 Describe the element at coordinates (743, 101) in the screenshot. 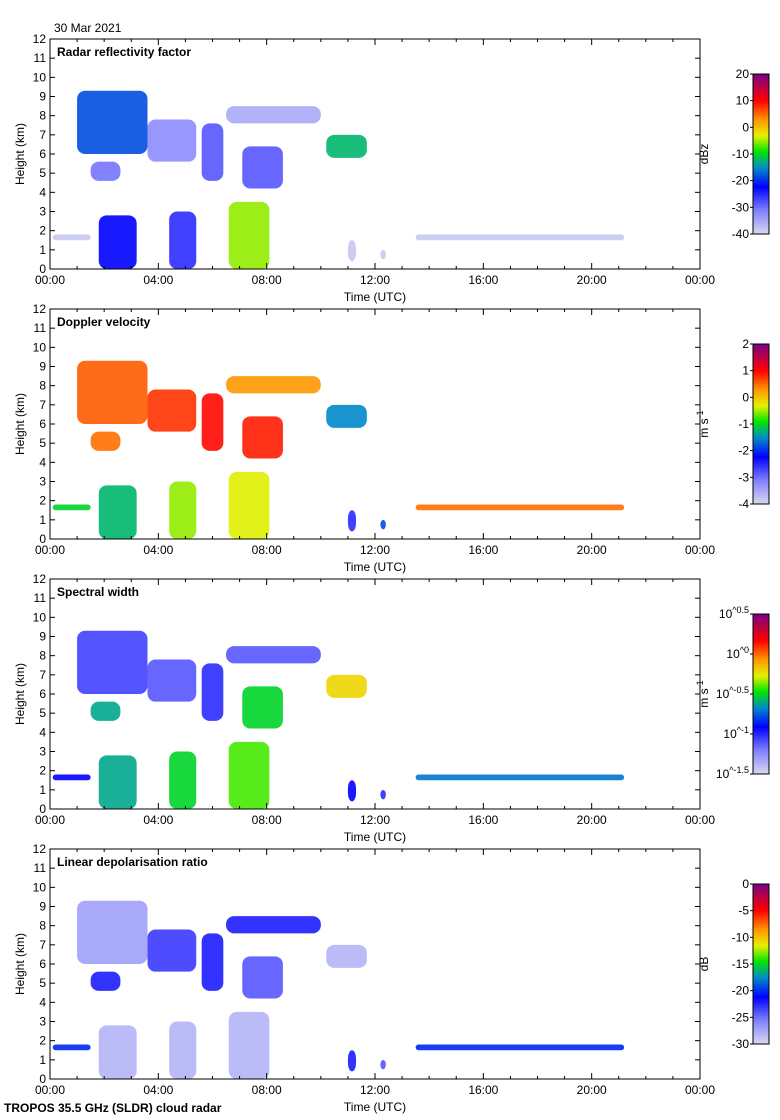

I see `colorbar-tick-label: 10` at that location.